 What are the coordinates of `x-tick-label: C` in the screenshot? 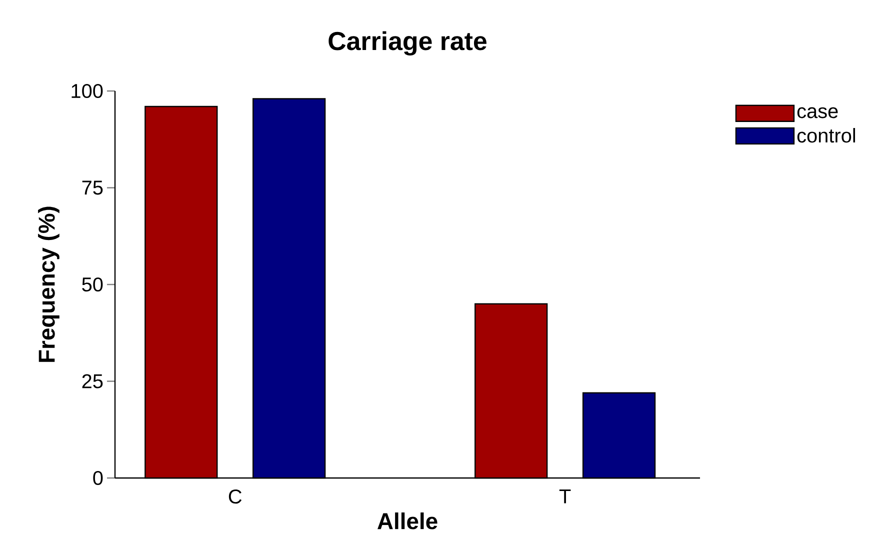 It's located at (235, 497).